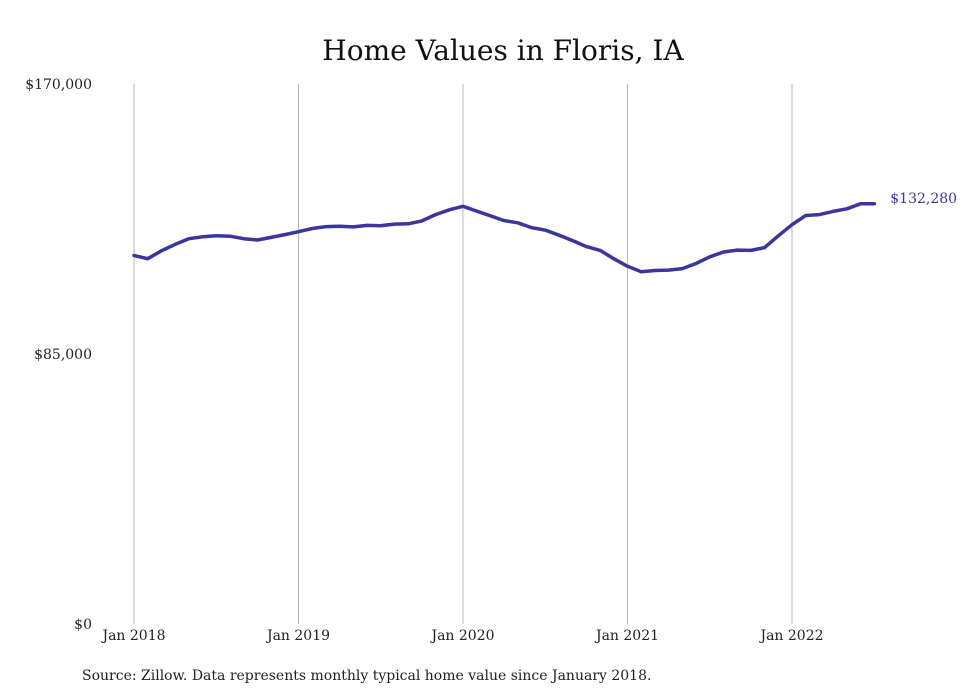 The height and width of the screenshot is (699, 980). Describe the element at coordinates (297, 636) in the screenshot. I see `x-tick-label: Jan 2019` at that location.